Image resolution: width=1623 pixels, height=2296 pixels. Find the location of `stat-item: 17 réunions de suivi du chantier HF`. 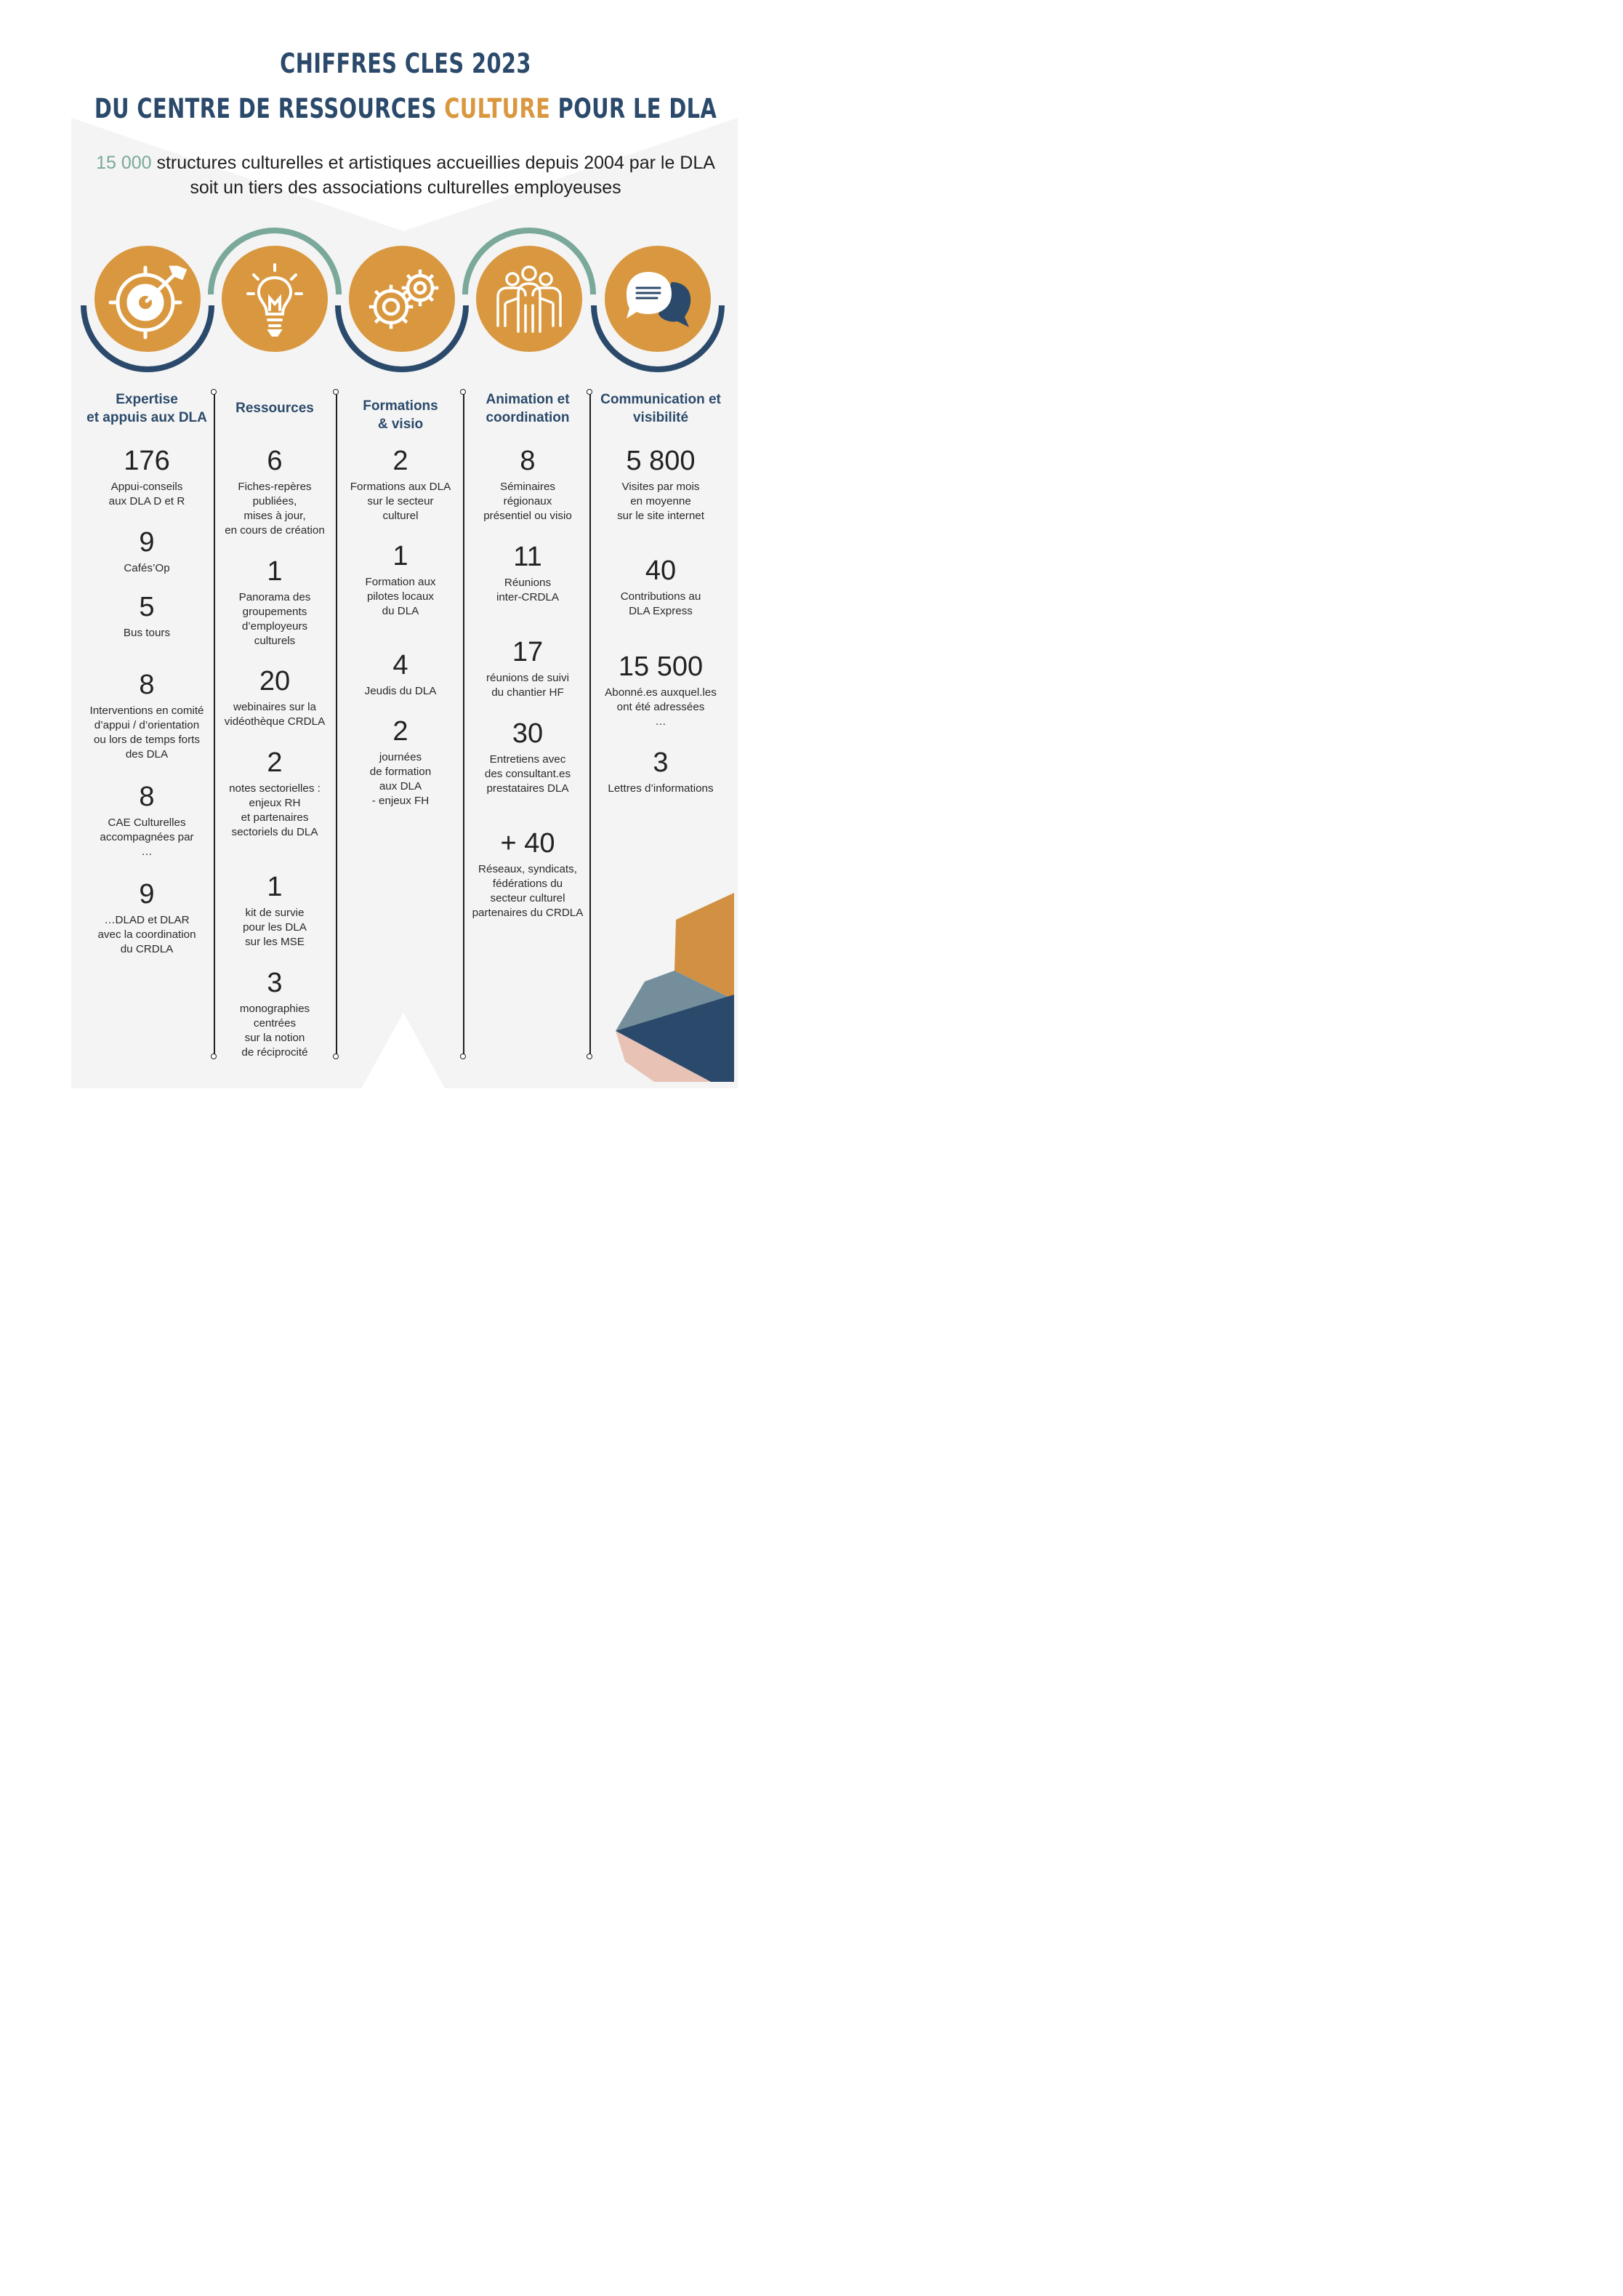

stat-item: 17 réunions de suivi du chantier HF is located at coordinates (527, 668).